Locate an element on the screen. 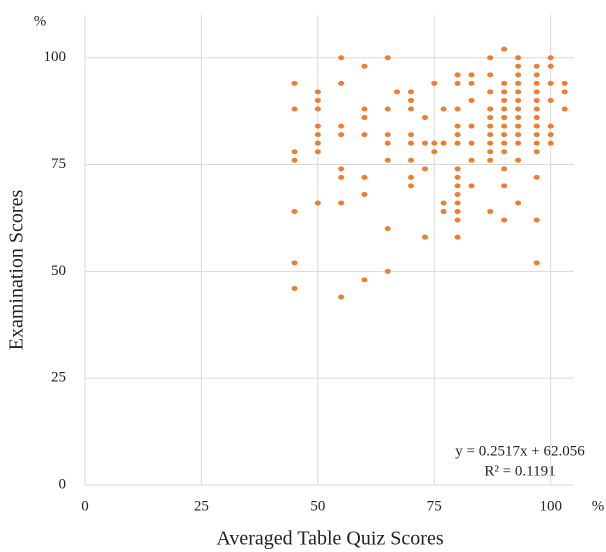 This screenshot has height=552, width=606. x-unit: % is located at coordinates (598, 506).